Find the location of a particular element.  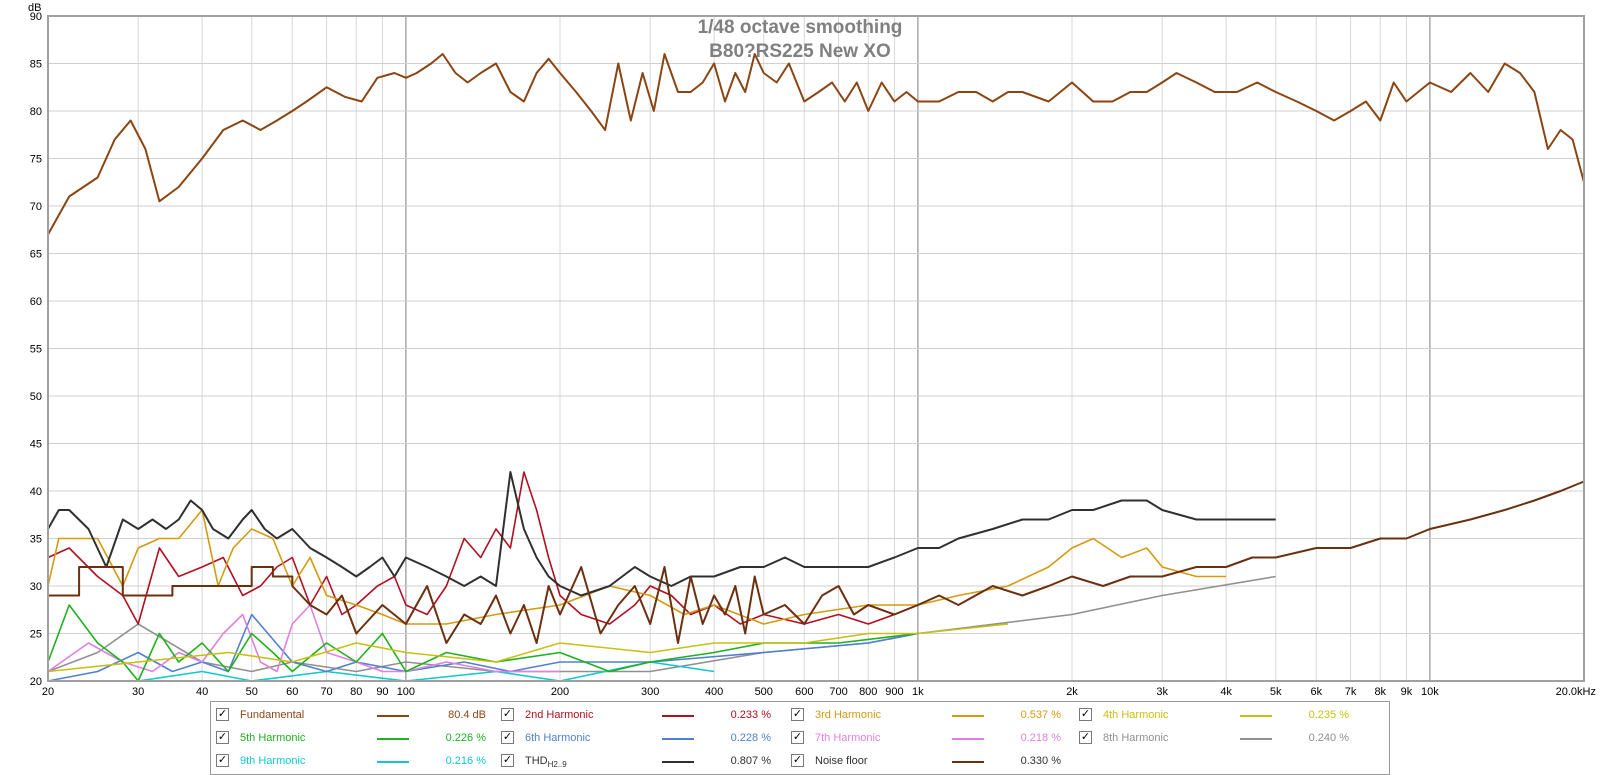

y-tick-label: 80 is located at coordinates (36, 112).